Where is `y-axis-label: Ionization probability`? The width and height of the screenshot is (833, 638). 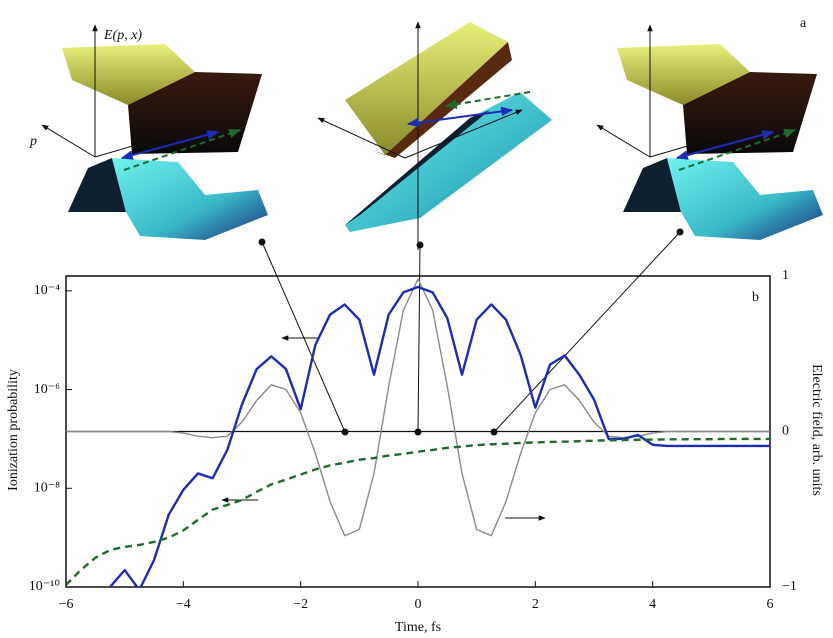
y-axis-label: Ionization probability is located at coordinates (13, 430).